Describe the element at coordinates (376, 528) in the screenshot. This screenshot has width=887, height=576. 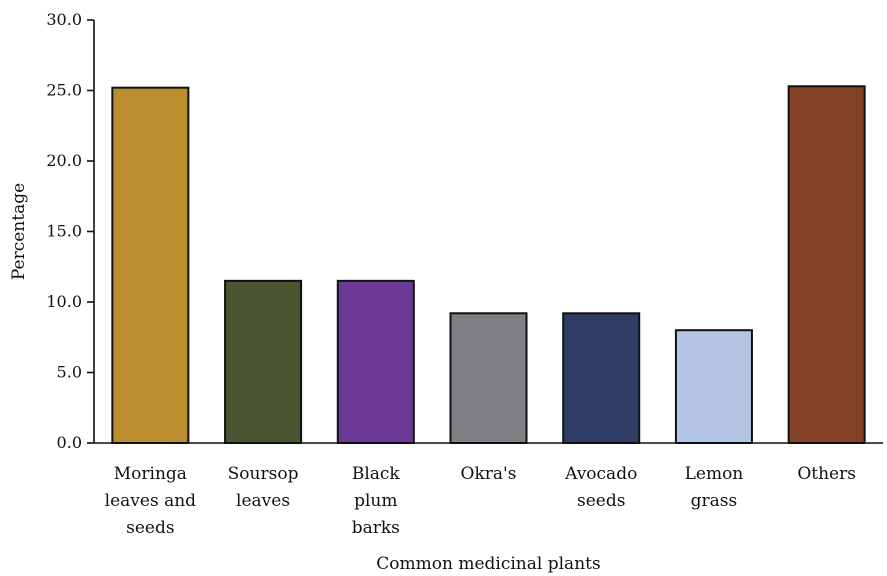
I see `x-category-label: barks` at that location.